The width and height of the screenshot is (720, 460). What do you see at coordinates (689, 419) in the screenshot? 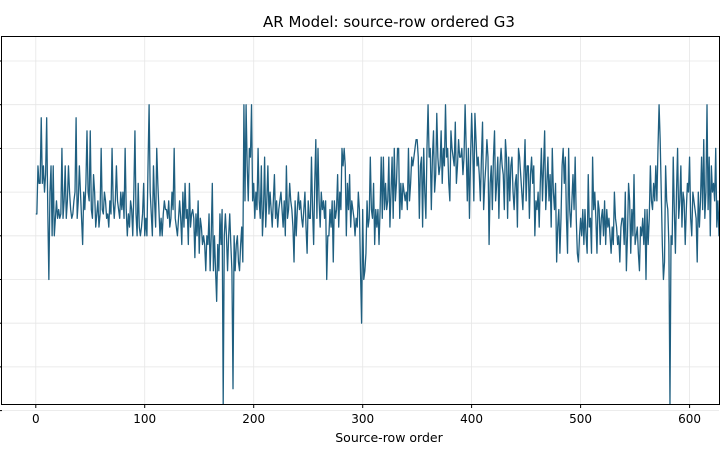
I see `x-tick-label: 600` at bounding box center [689, 419].